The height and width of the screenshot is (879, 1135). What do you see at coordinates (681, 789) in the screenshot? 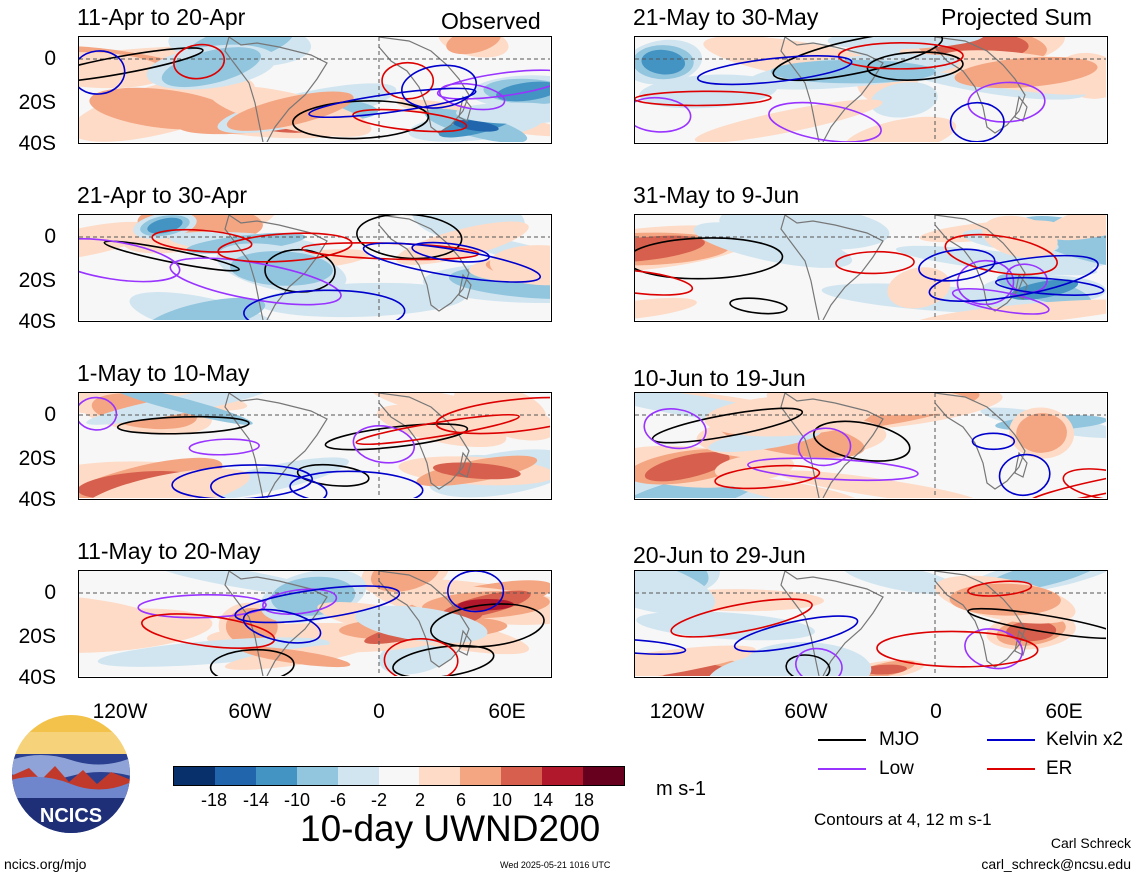
I see `units-label: m s-1` at bounding box center [681, 789].